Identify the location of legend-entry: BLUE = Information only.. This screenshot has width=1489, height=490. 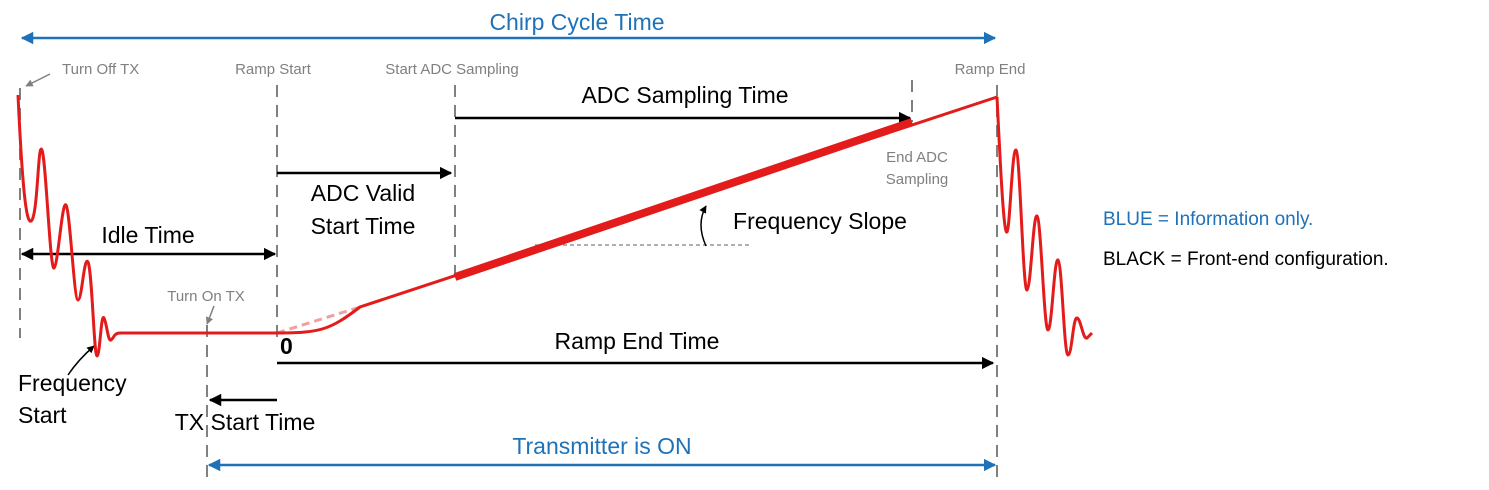
(1208, 219).